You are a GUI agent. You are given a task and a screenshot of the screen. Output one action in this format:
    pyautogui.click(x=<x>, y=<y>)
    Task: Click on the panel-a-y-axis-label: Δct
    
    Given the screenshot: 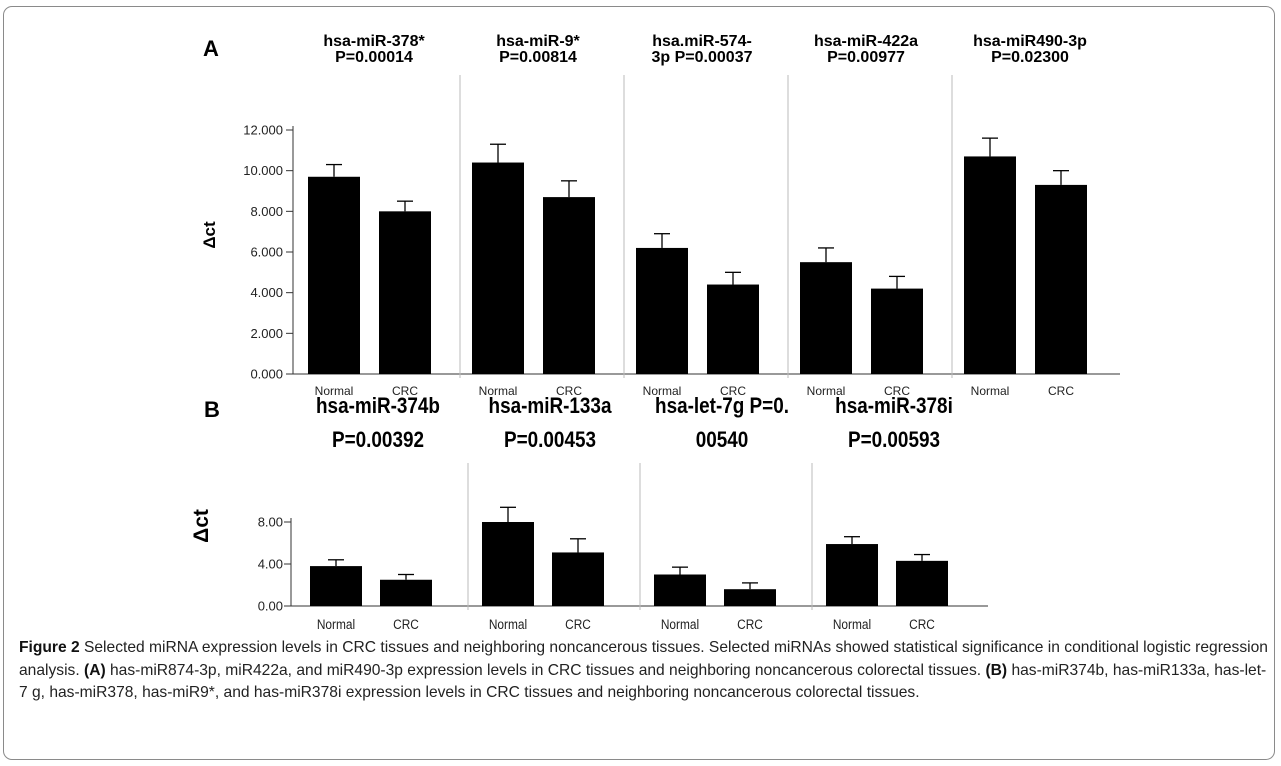 What is the action you would take?
    pyautogui.click(x=209, y=235)
    